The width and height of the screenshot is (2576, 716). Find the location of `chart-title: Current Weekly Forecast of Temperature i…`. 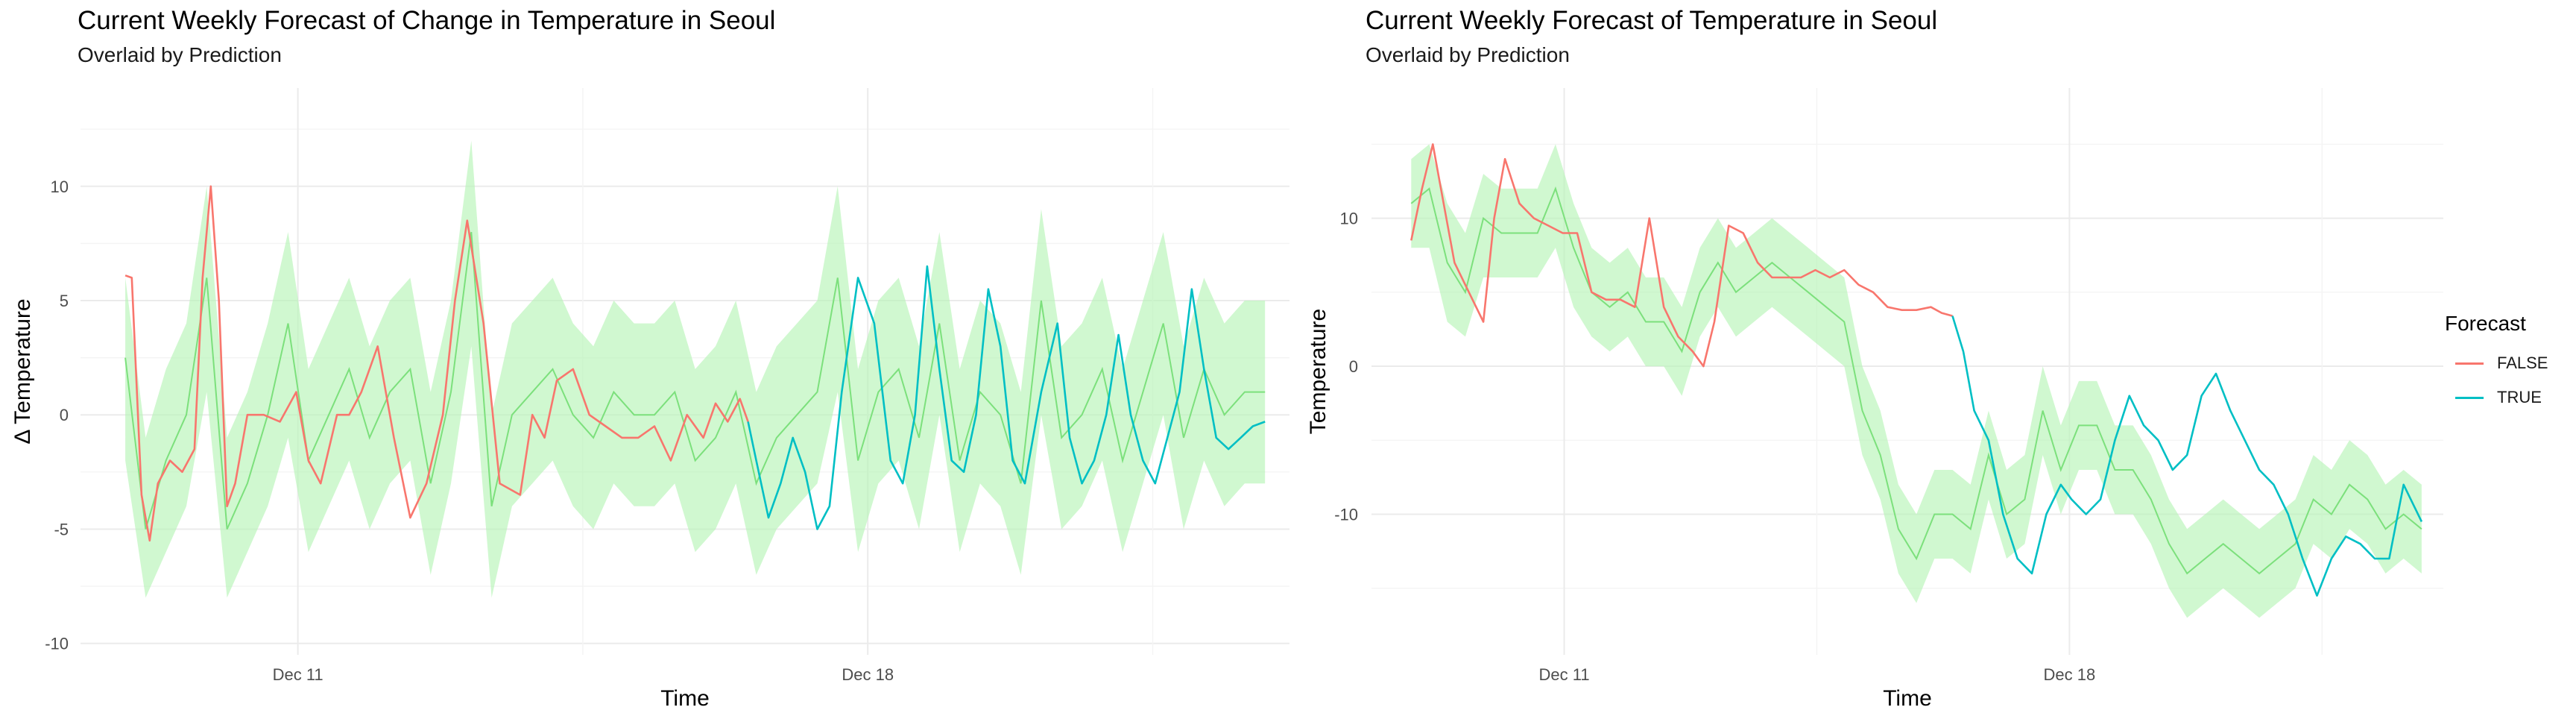

chart-title: Current Weekly Forecast of Temperature i… is located at coordinates (1652, 20).